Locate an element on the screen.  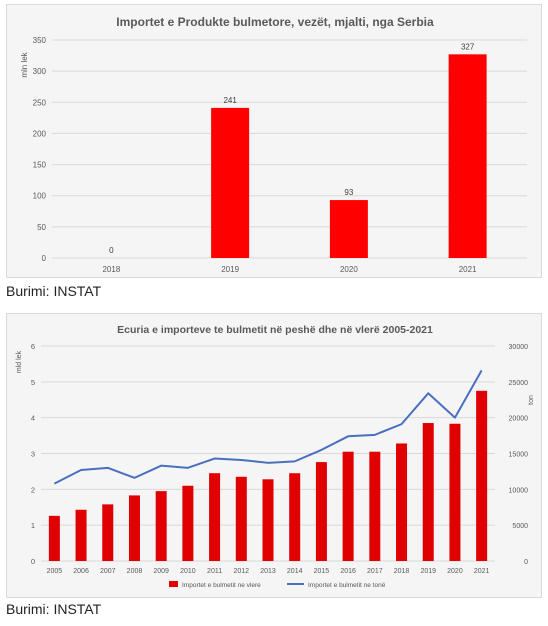
y-tick-label: 300 is located at coordinates (40, 71).